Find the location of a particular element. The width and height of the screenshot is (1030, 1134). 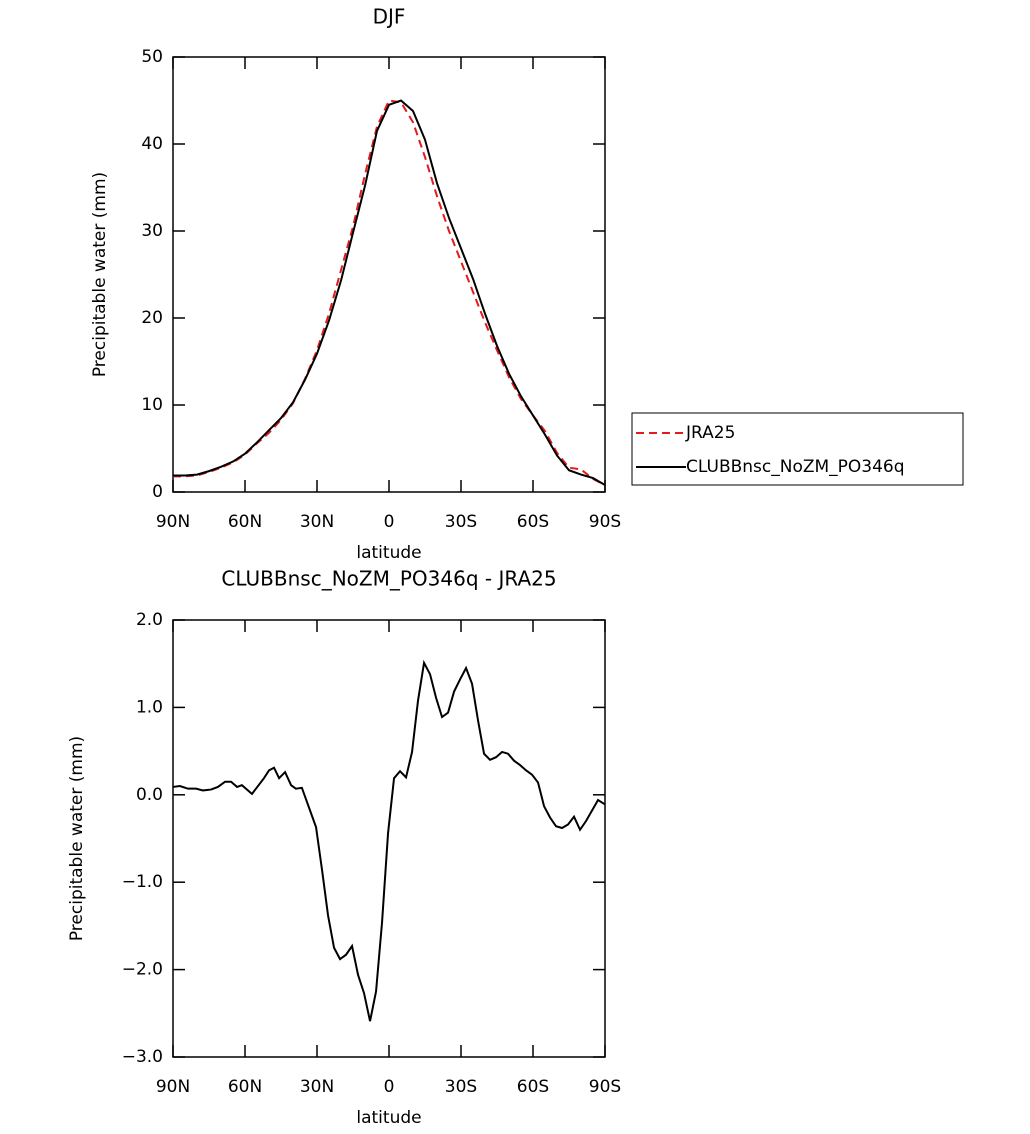

y-tick-label: 40 is located at coordinates (152, 144).